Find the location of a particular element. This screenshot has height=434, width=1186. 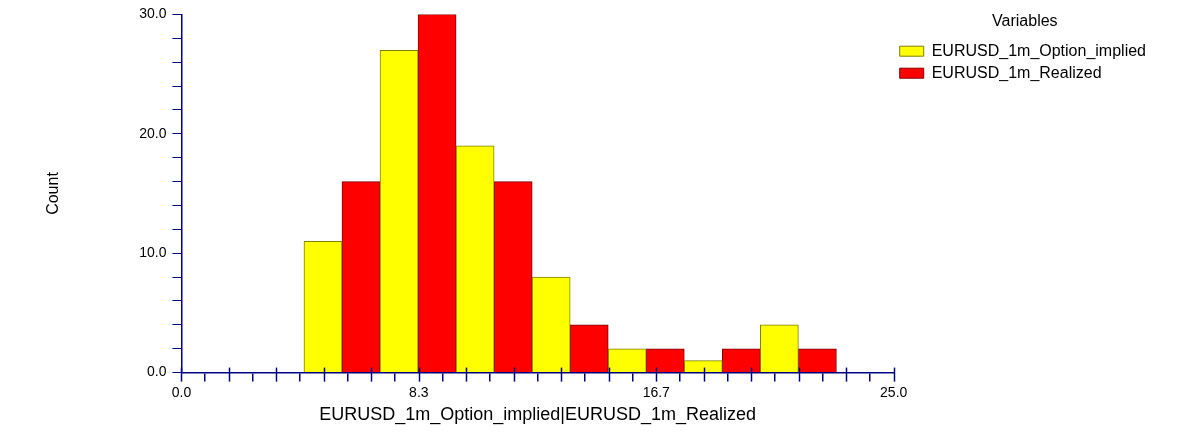

y-tick-label: 10.0 is located at coordinates (153, 252).